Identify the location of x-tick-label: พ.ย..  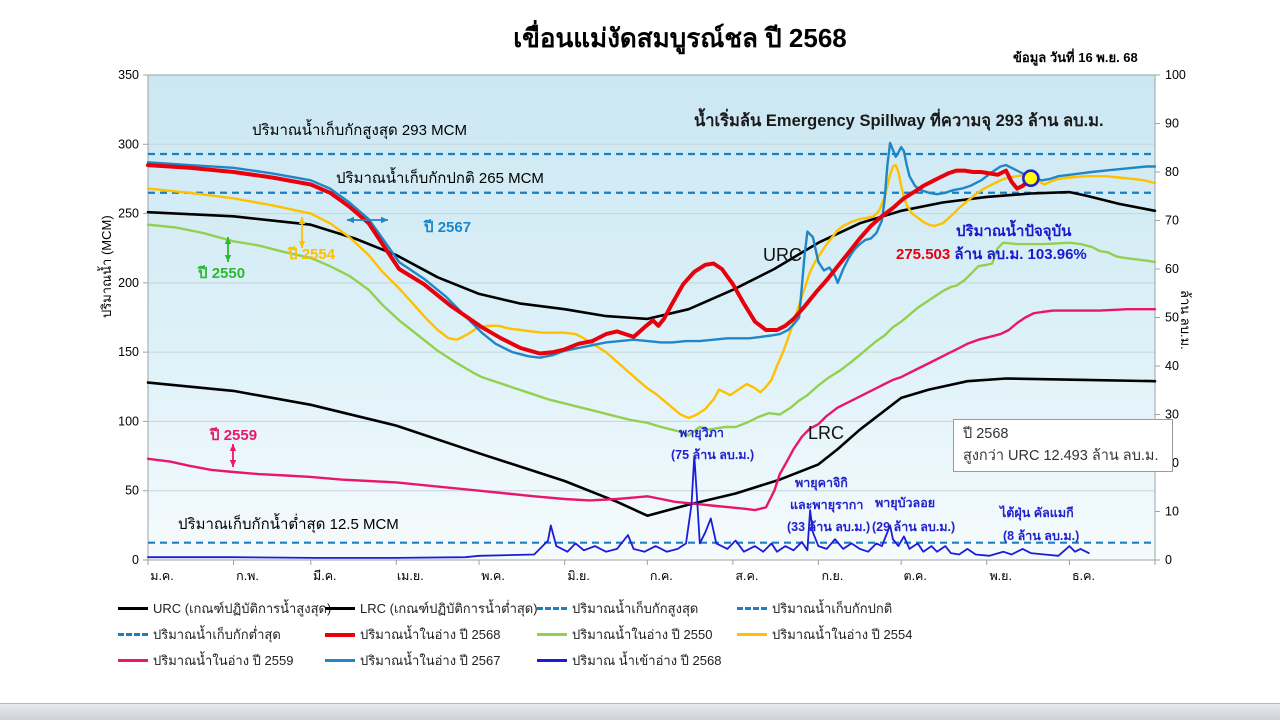
(1000, 576).